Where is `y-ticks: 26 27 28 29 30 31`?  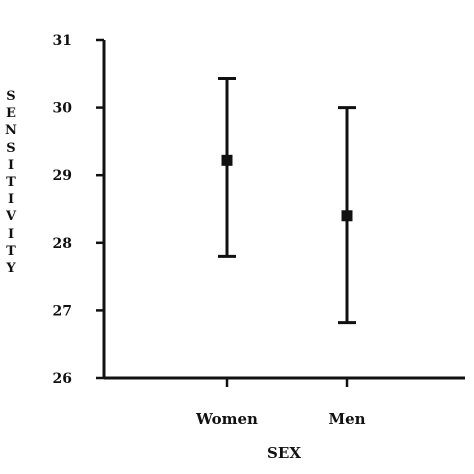
y-ticks: 26 27 28 29 30 31 is located at coordinates (78, 210).